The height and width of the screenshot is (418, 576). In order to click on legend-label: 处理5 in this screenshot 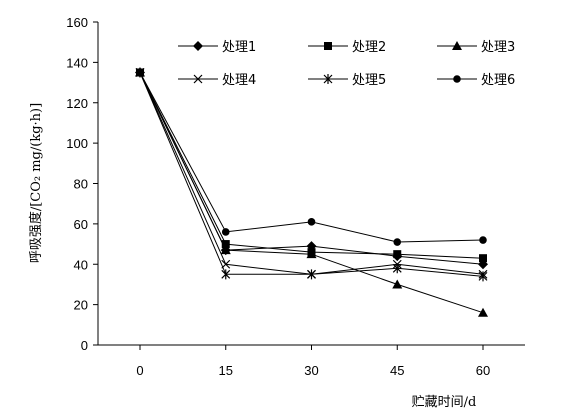, I will do `click(369, 80)`.